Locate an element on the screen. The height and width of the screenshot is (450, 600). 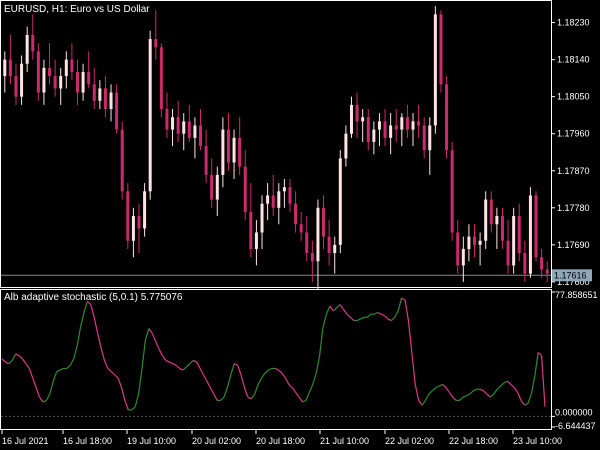
price-tick-label: 1.17780 is located at coordinates (573, 208).